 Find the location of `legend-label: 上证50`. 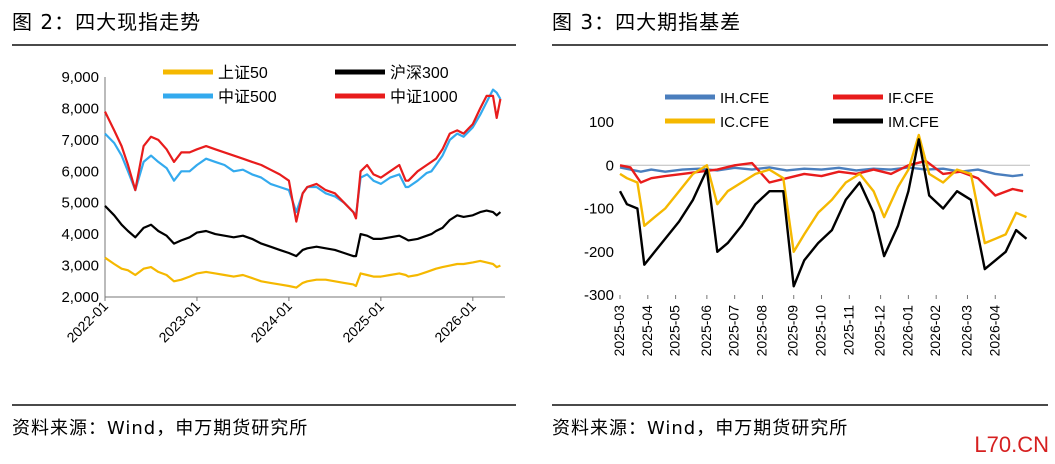

legend-label: 上证50 is located at coordinates (243, 73).